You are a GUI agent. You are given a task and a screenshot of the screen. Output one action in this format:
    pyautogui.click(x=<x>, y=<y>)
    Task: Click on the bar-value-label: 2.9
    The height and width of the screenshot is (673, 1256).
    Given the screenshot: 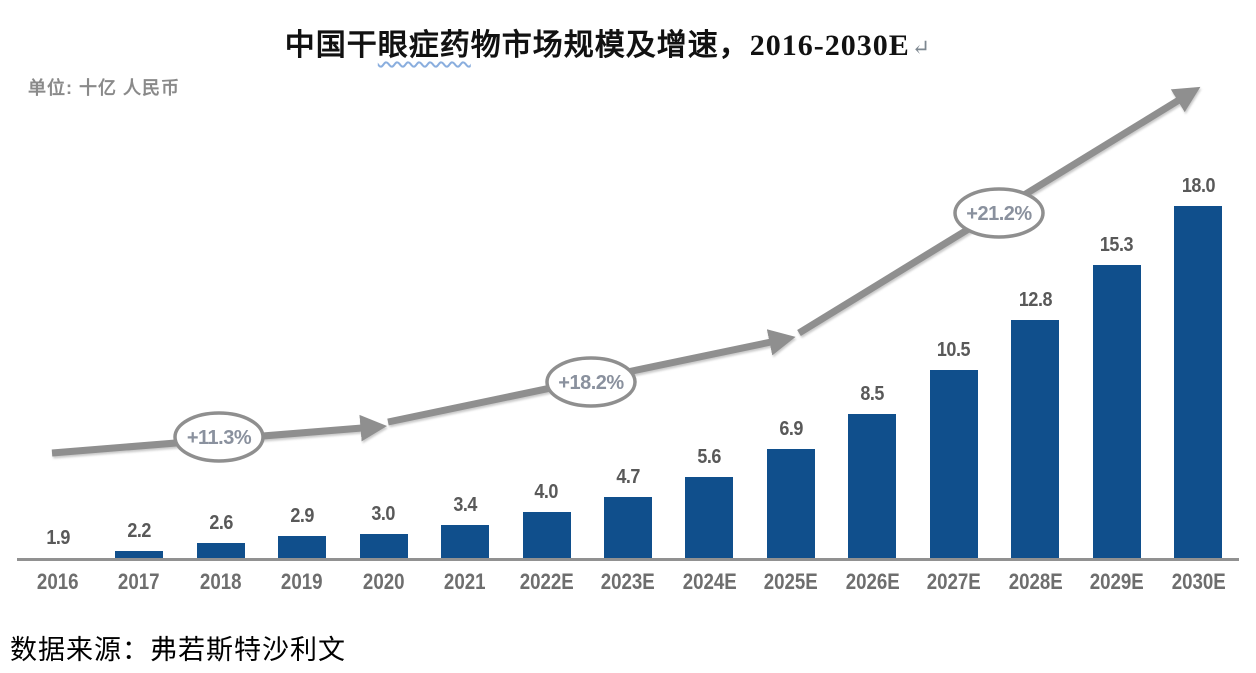 What is the action you would take?
    pyautogui.click(x=302, y=516)
    